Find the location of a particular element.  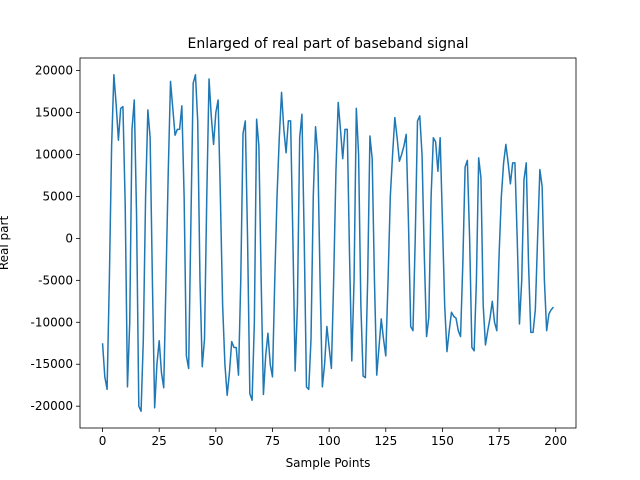

y-tick-label: -20000 is located at coordinates (51, 406).